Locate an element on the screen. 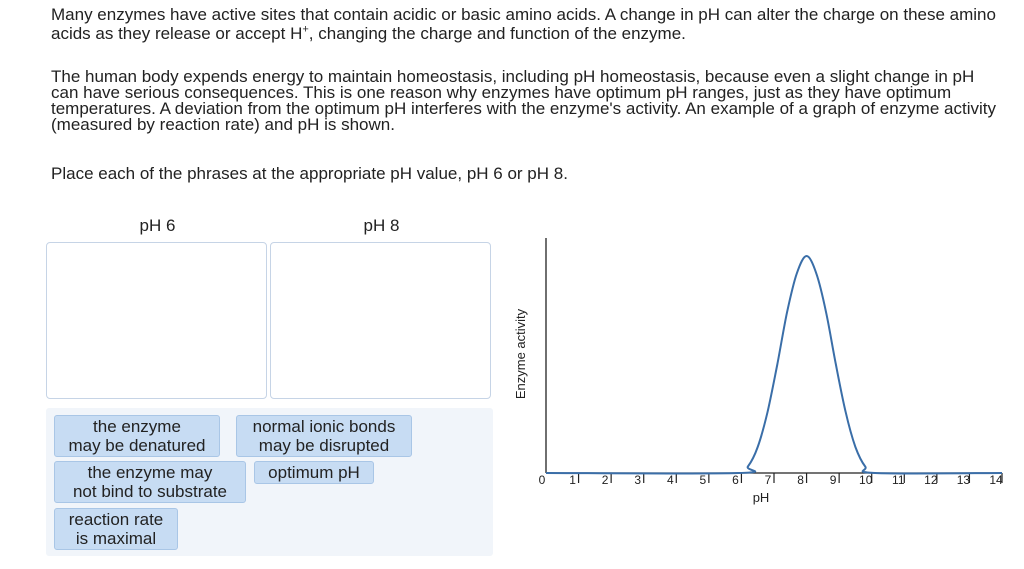 The image size is (1024, 569). drop-zone-ph8 is located at coordinates (380, 320).